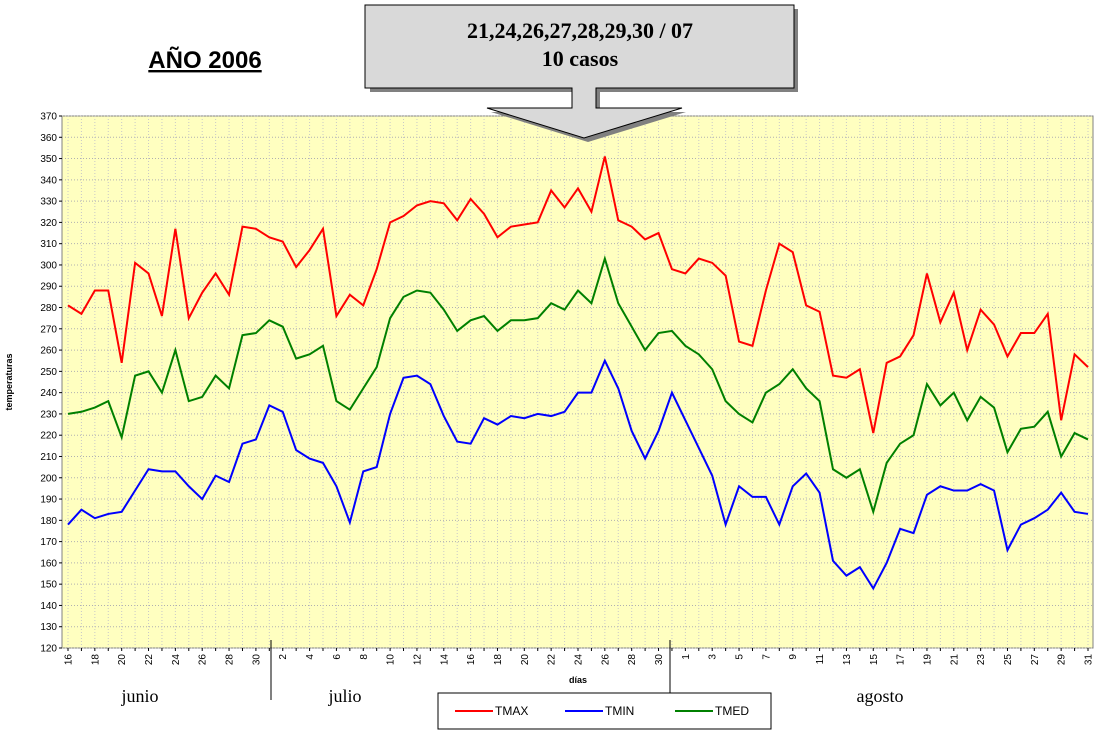 The width and height of the screenshot is (1094, 736). Describe the element at coordinates (619, 711) in the screenshot. I see `legend-label: TMIN` at that location.